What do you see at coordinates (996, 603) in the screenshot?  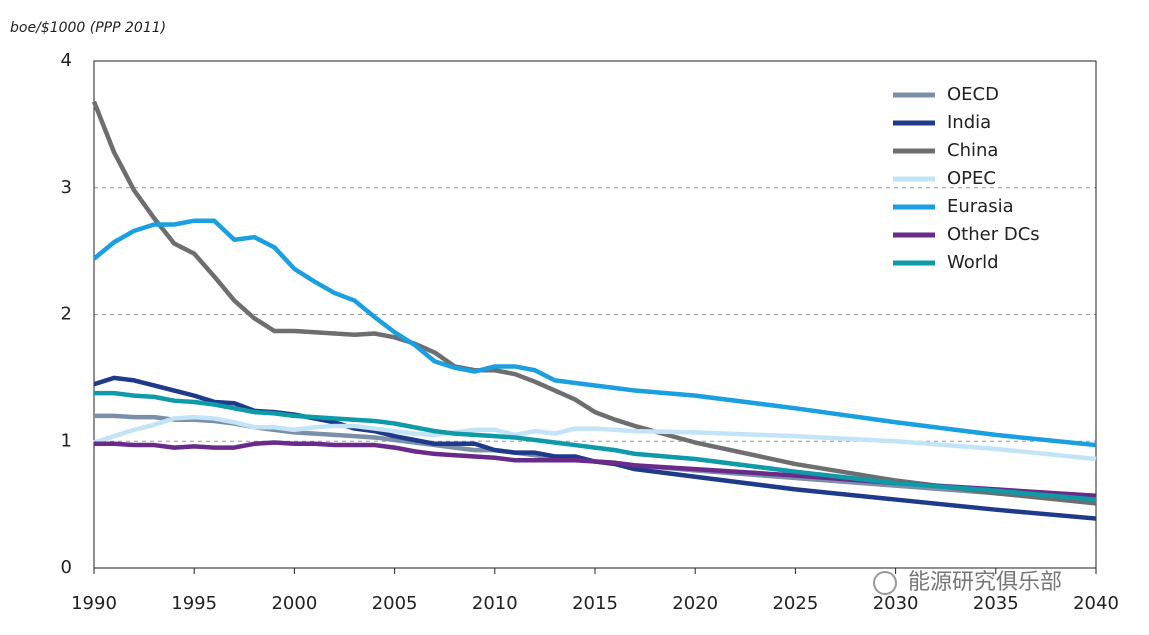 I see `x-tick-label: 2035` at bounding box center [996, 603].